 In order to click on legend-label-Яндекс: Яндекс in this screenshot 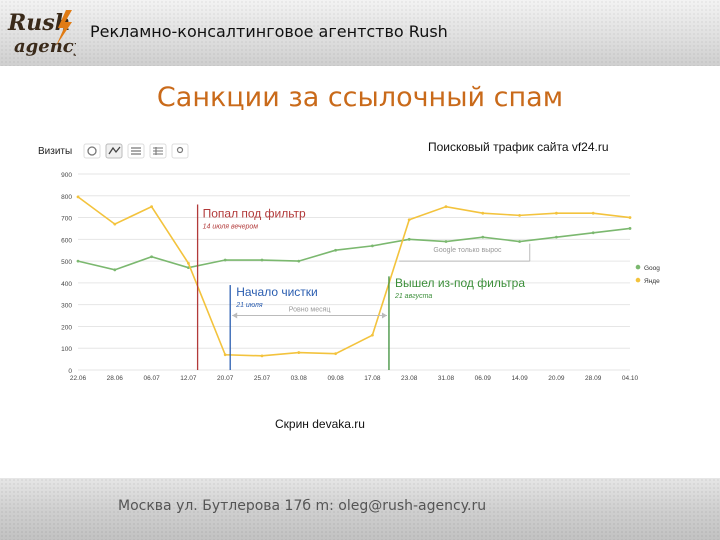, I will do `click(652, 281)`.